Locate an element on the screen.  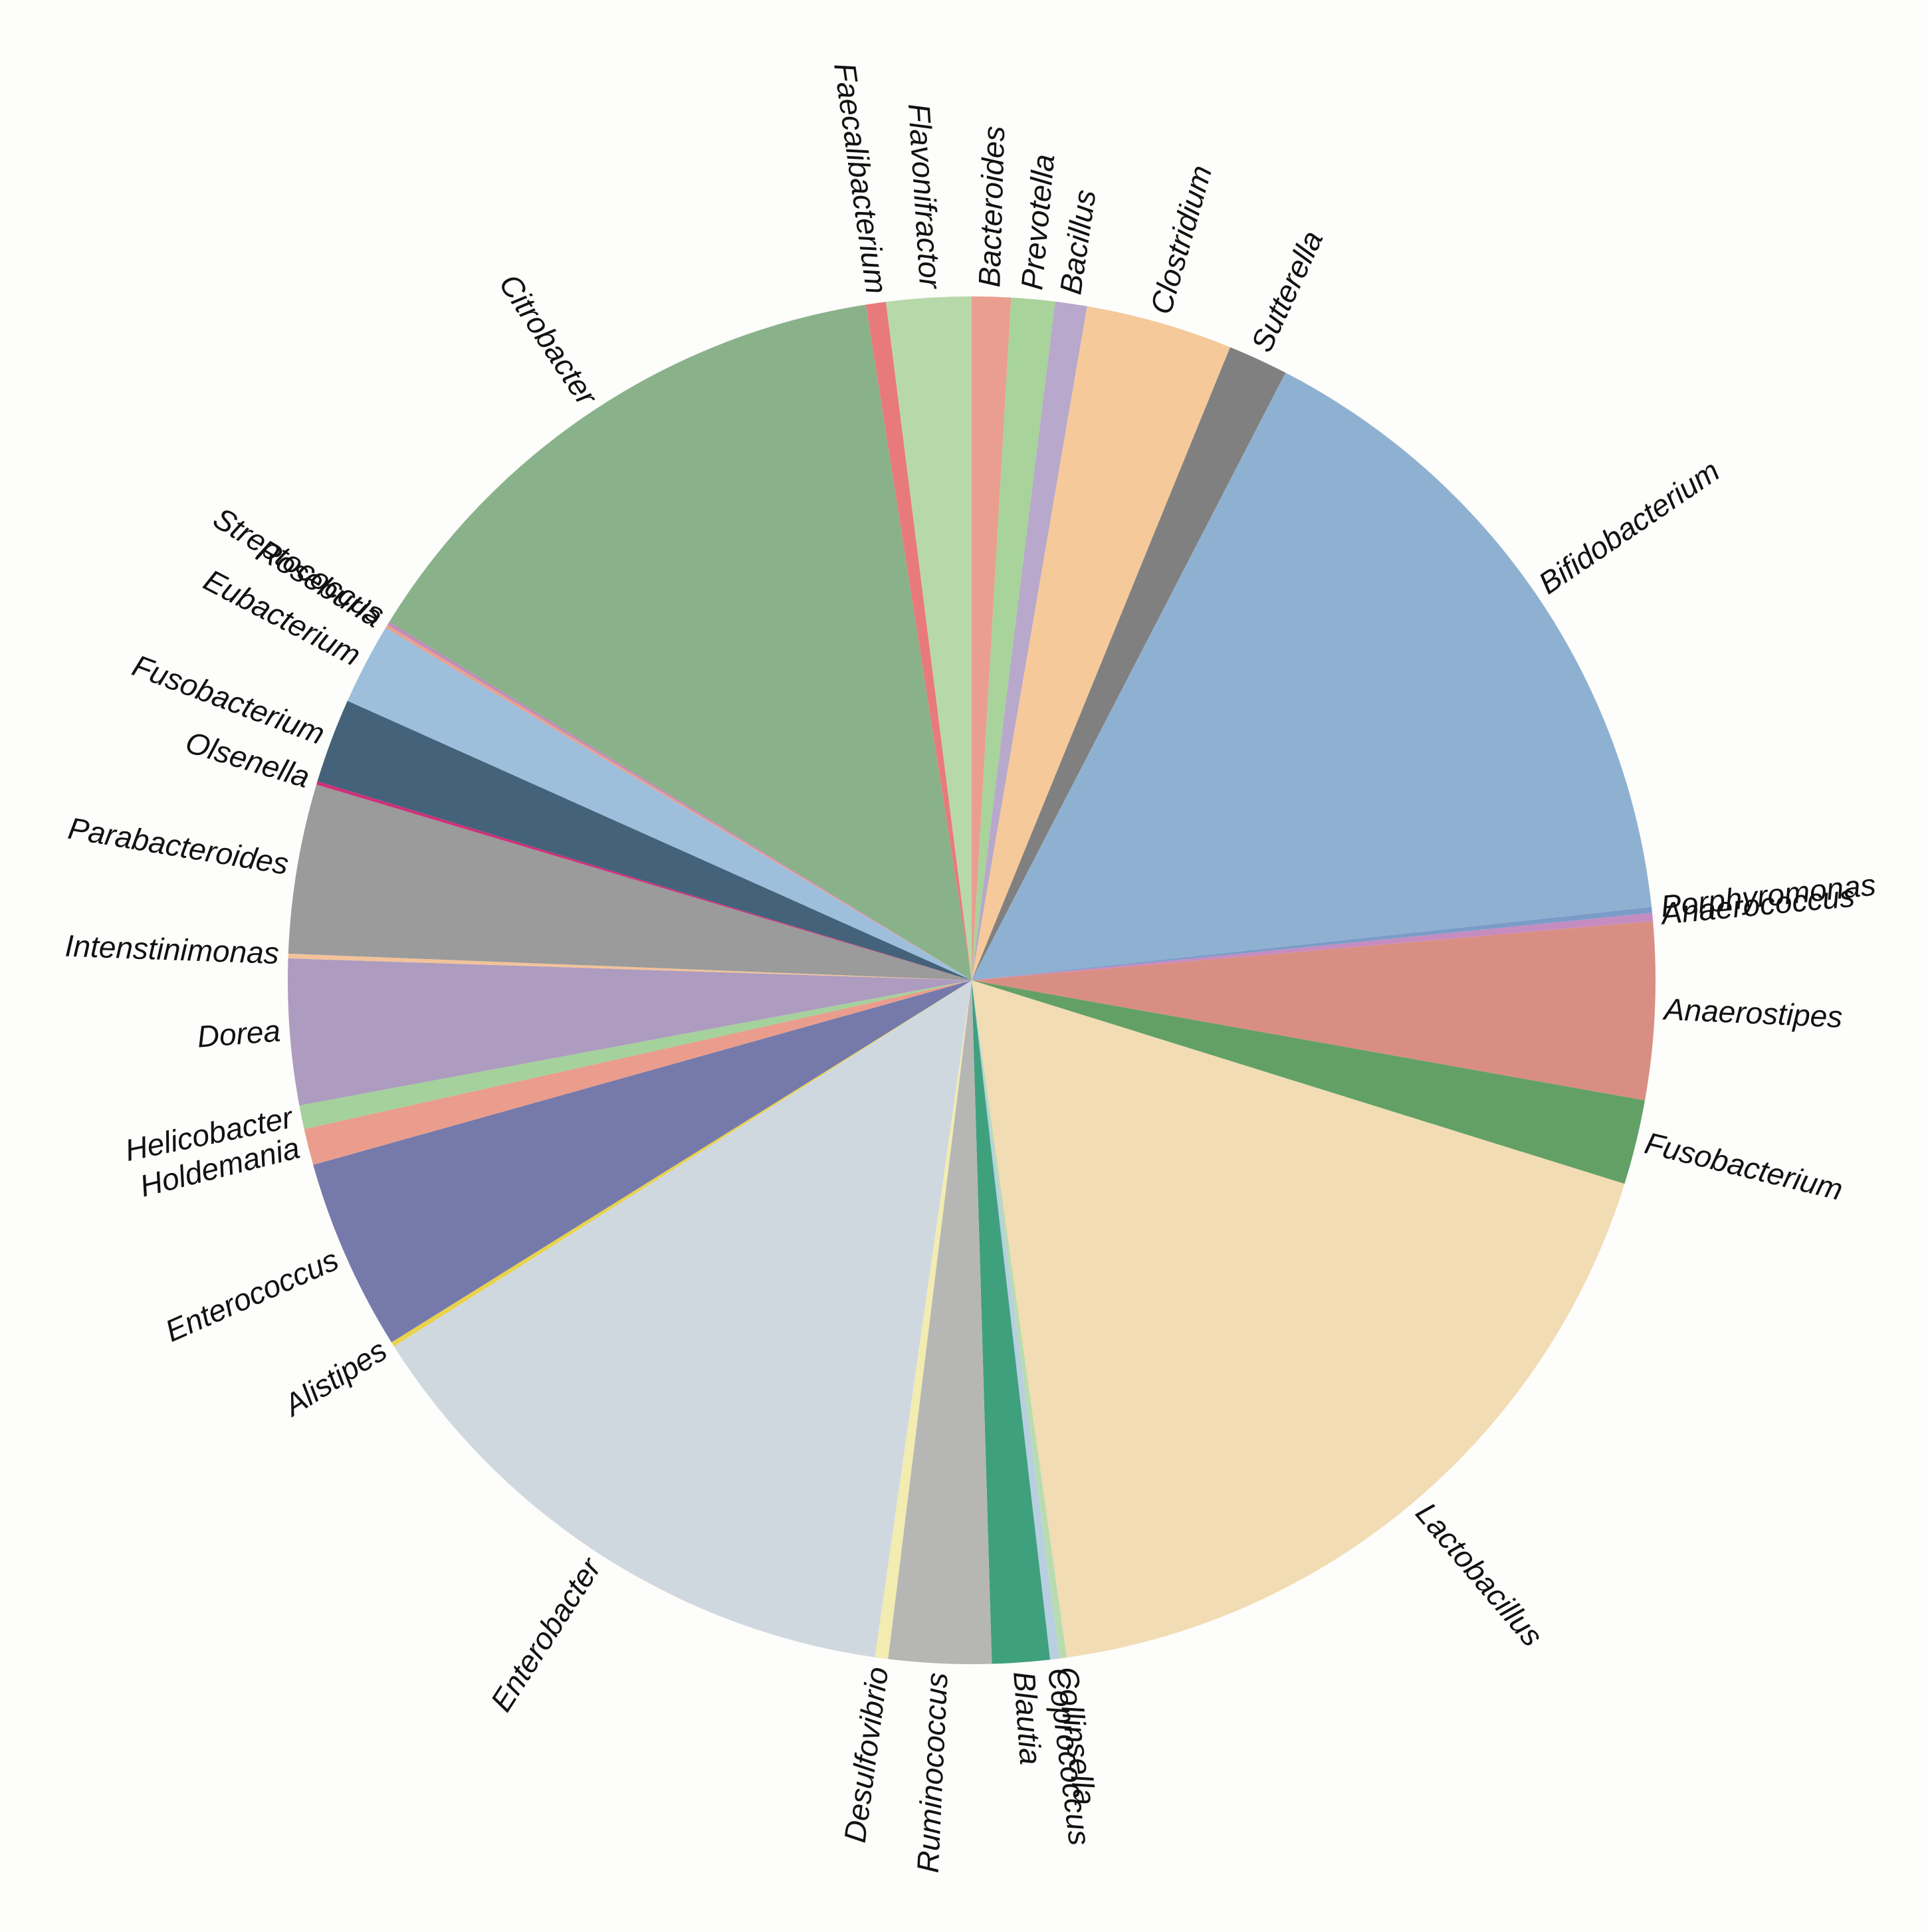
slice-label: Clostridium is located at coordinates (1180, 239).